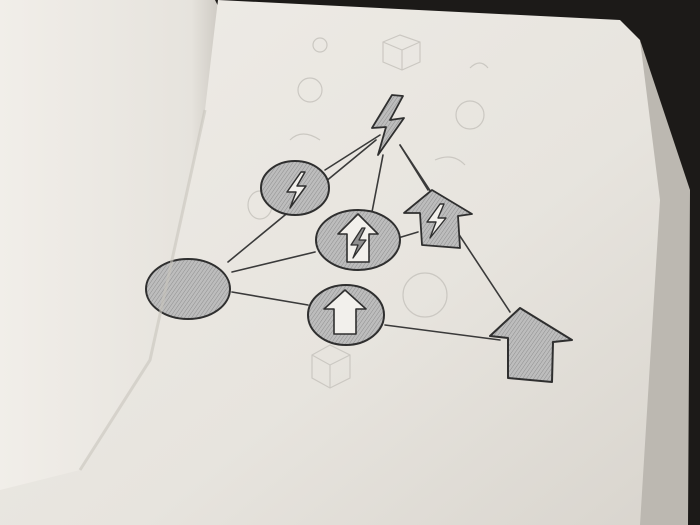 The width and height of the screenshot is (700, 525). I want to click on upgrade-node, so click(346, 315).